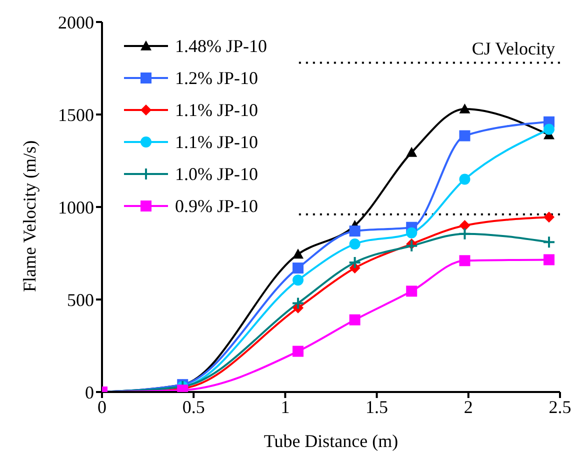 The height and width of the screenshot is (461, 584). I want to click on y-tick-label: 1000, so click(76, 207).